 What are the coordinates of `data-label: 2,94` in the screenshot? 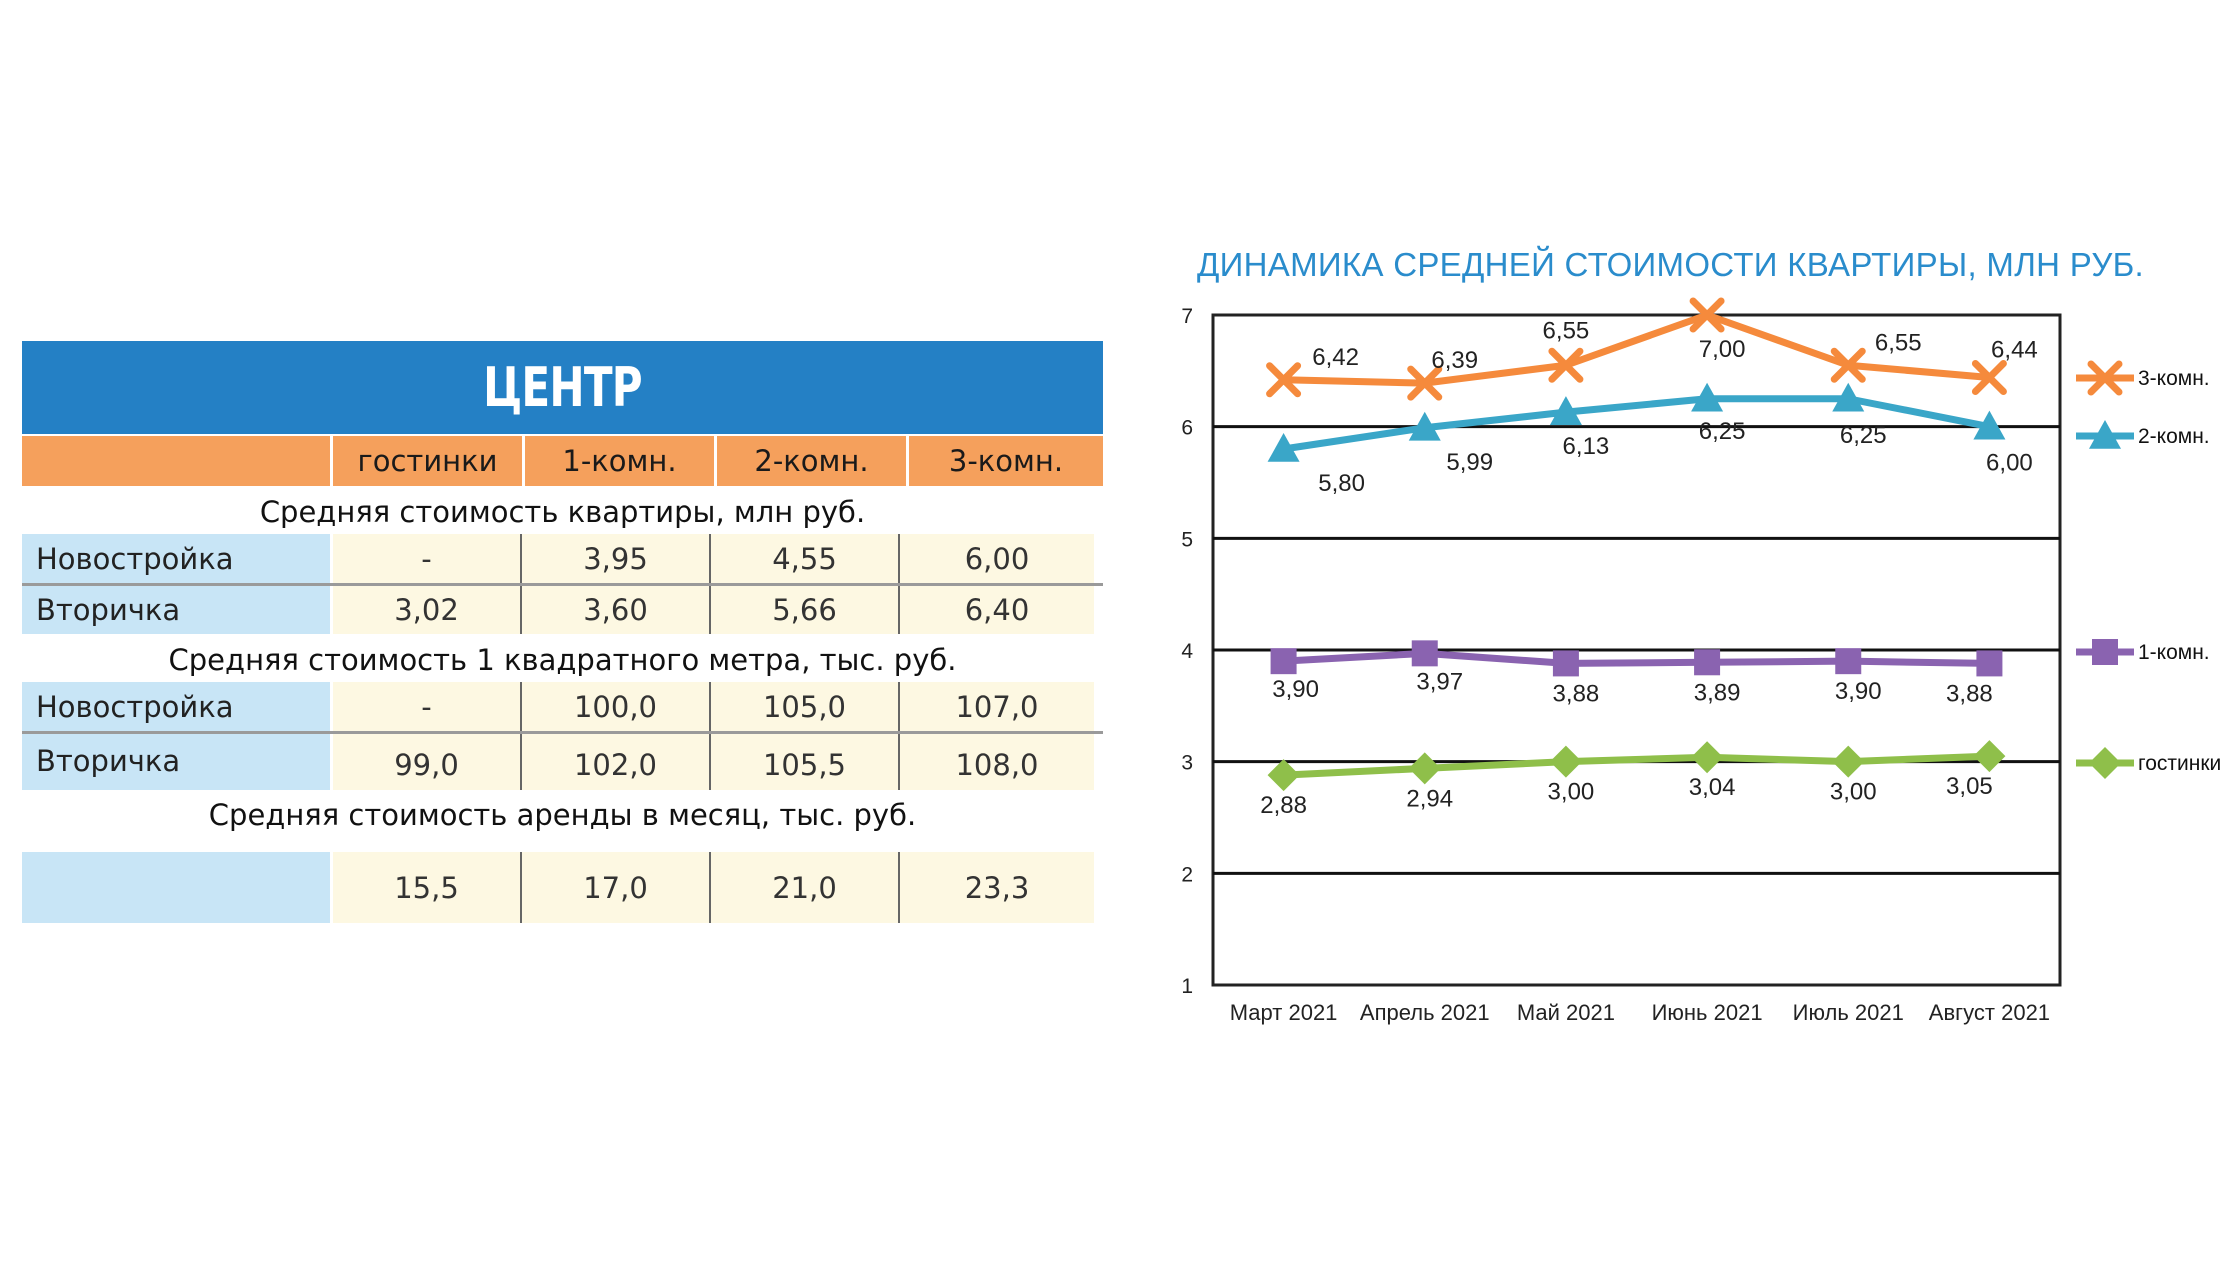 It's located at (1429, 798).